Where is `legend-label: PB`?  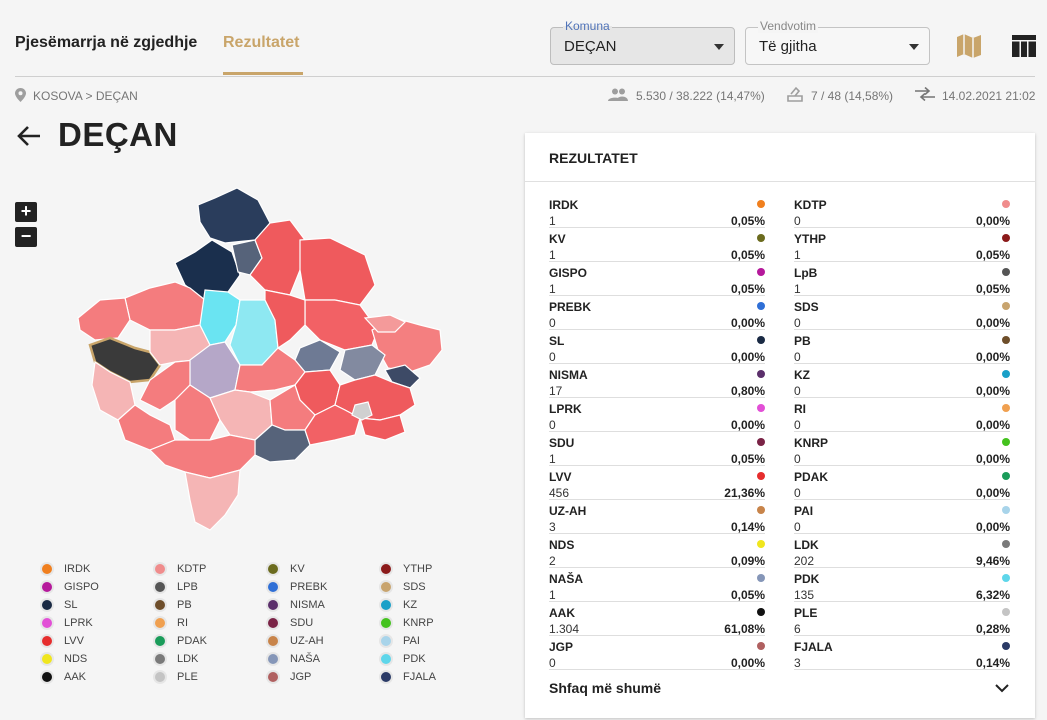 legend-label: PB is located at coordinates (184, 605).